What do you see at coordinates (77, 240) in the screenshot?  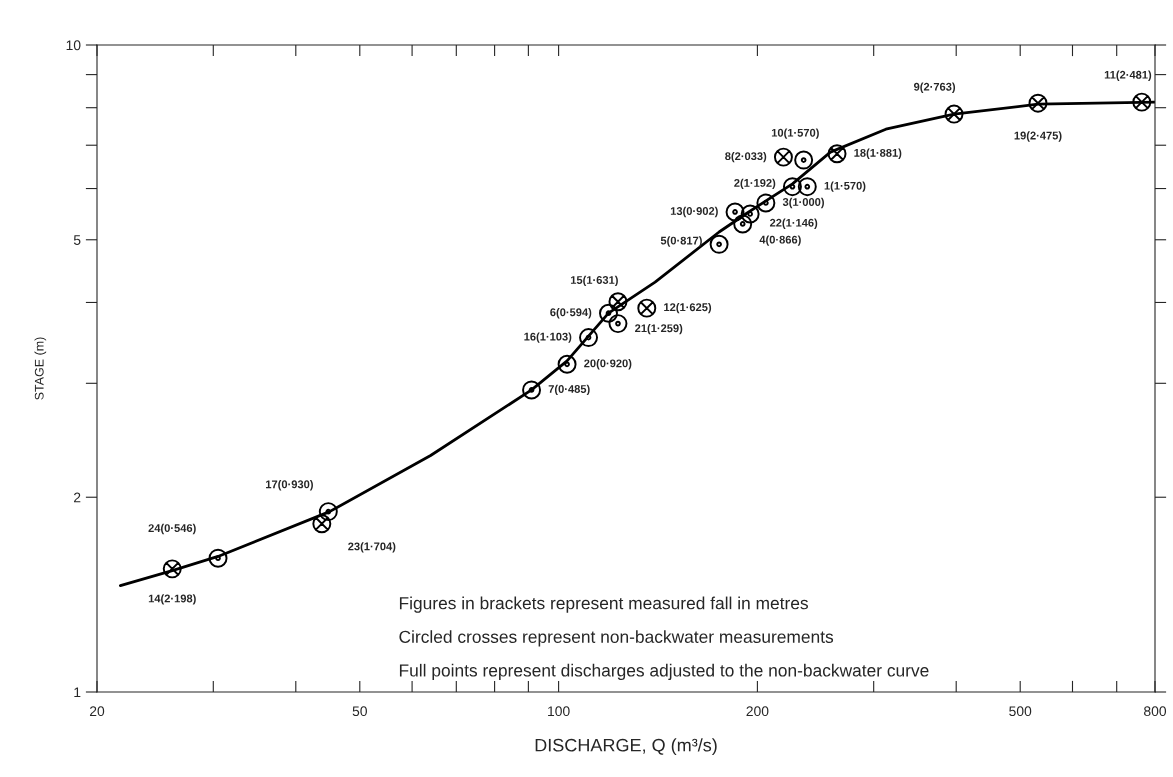 I see `y-tick-label: 5` at bounding box center [77, 240].